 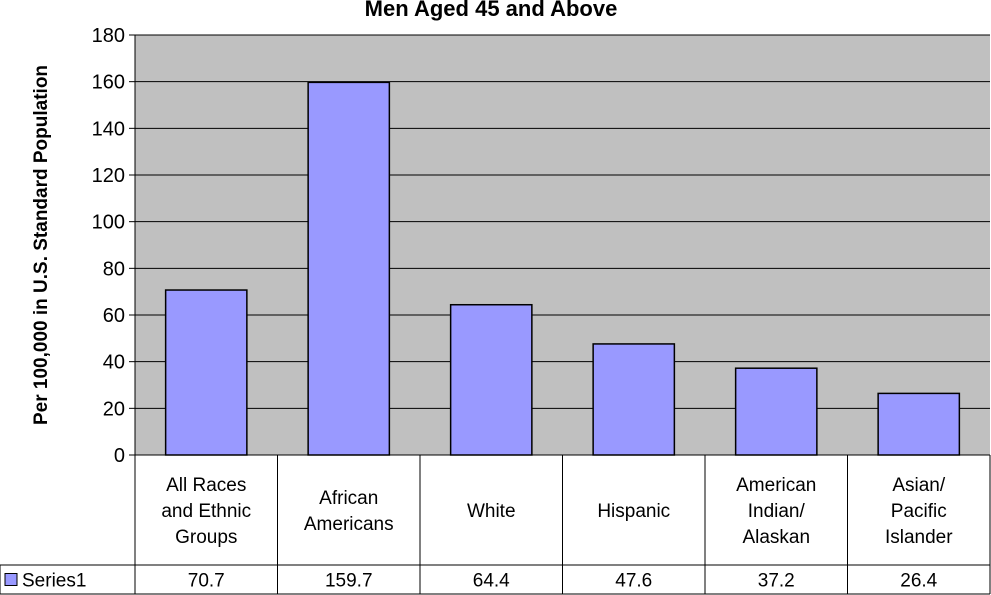 I want to click on category-label: African Americans, so click(x=349, y=511).